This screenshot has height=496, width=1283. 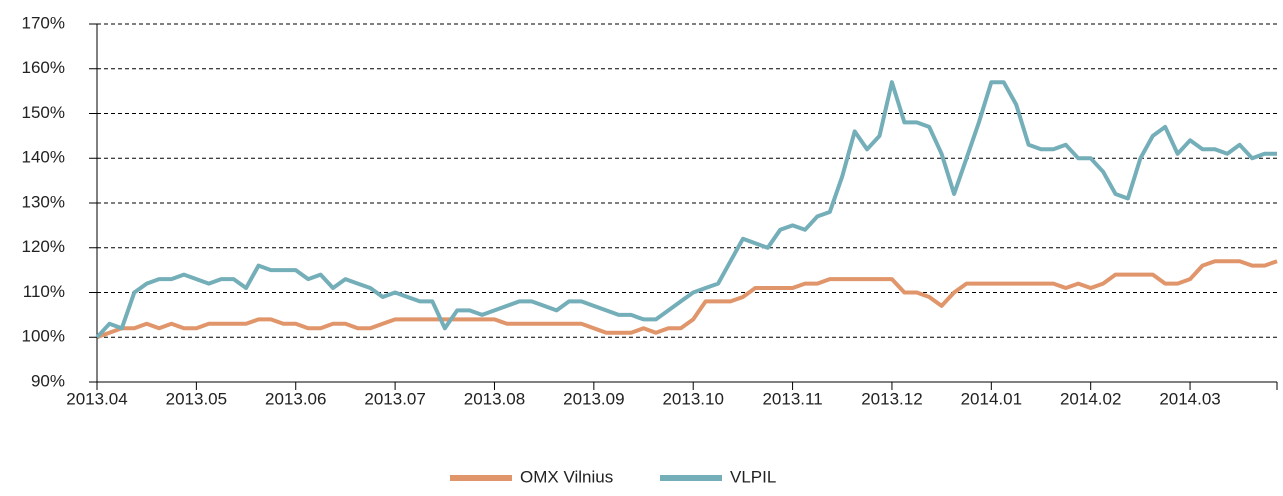 What do you see at coordinates (43, 157) in the screenshot?
I see `y-tick-label: 140%` at bounding box center [43, 157].